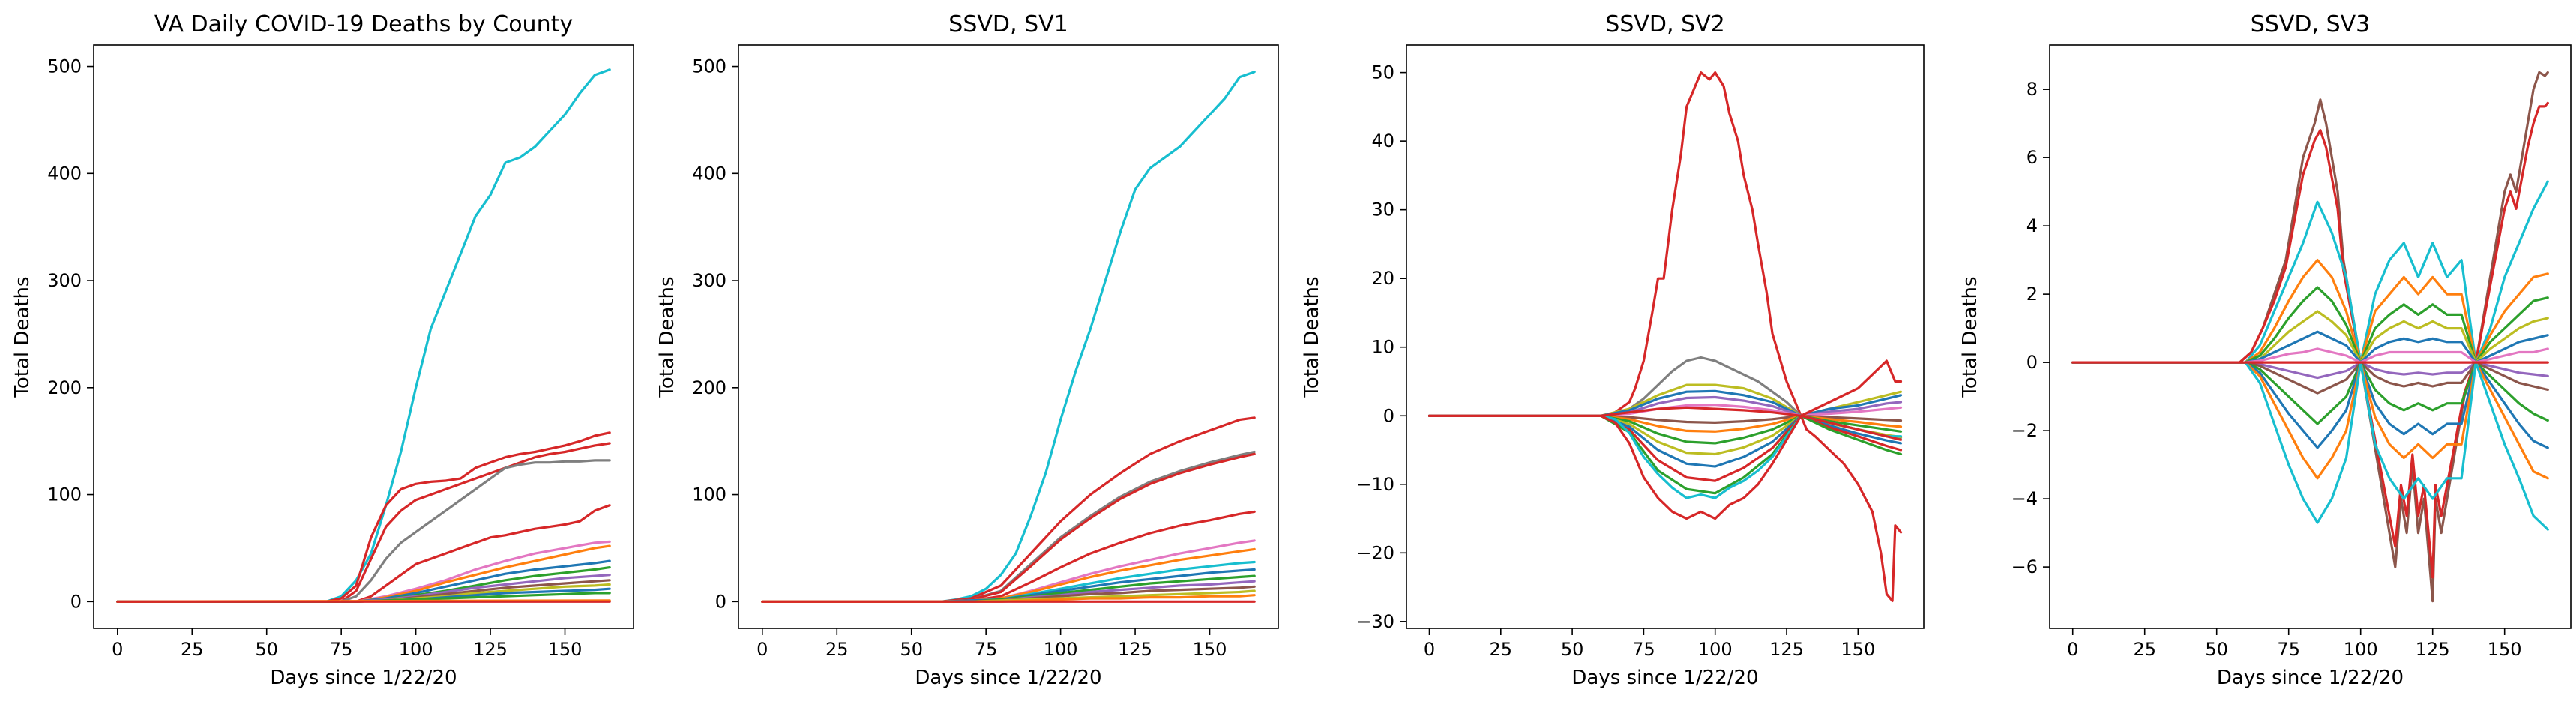  I want to click on y-tick-label: 20, so click(1382, 278).